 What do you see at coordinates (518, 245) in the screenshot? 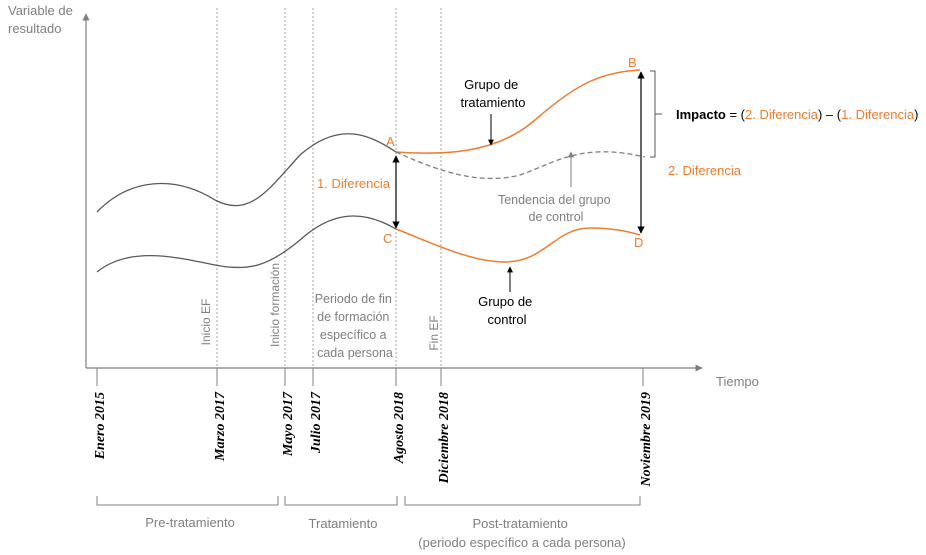
I see `control-curve-post` at bounding box center [518, 245].